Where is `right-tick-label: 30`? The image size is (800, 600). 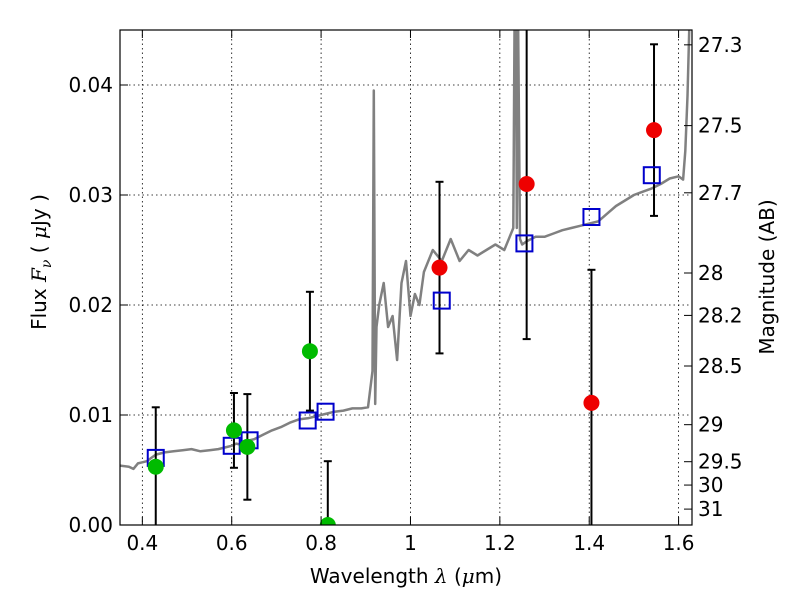
right-tick-label: 30 is located at coordinates (710, 485).